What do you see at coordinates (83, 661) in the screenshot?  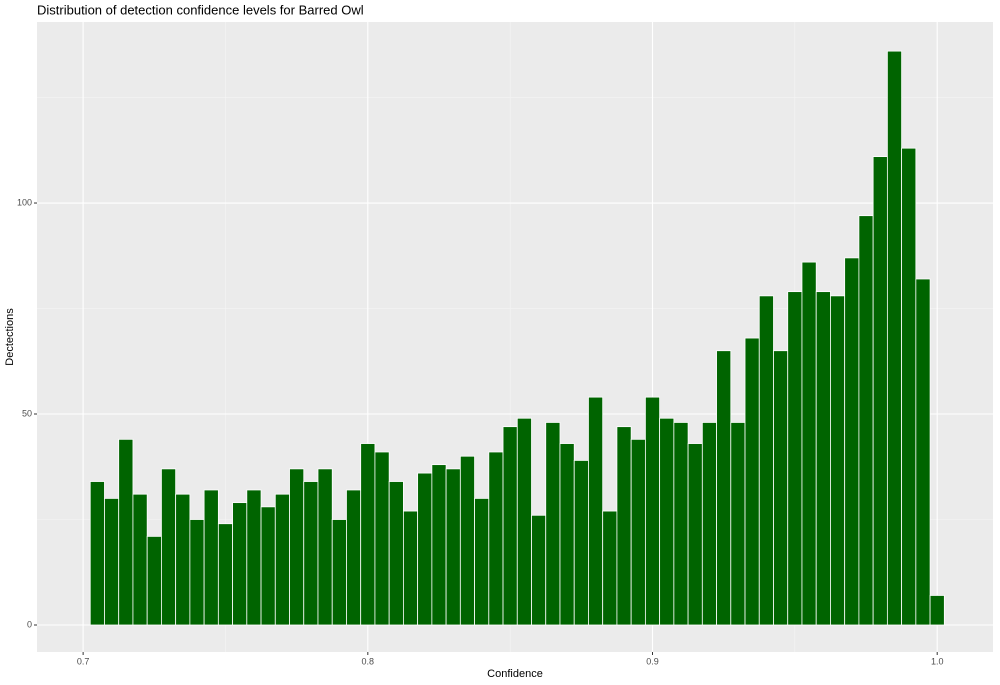 I see `x-tick-label: 0.7` at bounding box center [83, 661].